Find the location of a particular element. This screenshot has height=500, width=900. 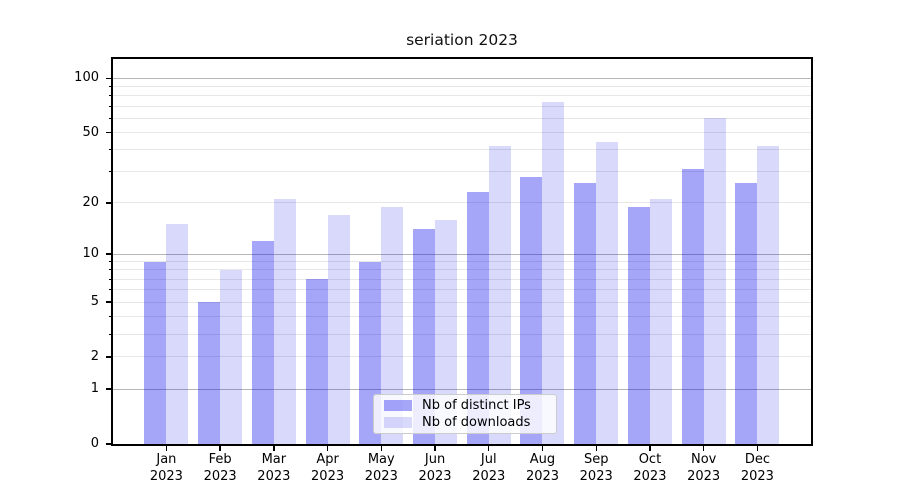

legend-item-downloads: Nb of downloads is located at coordinates (465, 422).